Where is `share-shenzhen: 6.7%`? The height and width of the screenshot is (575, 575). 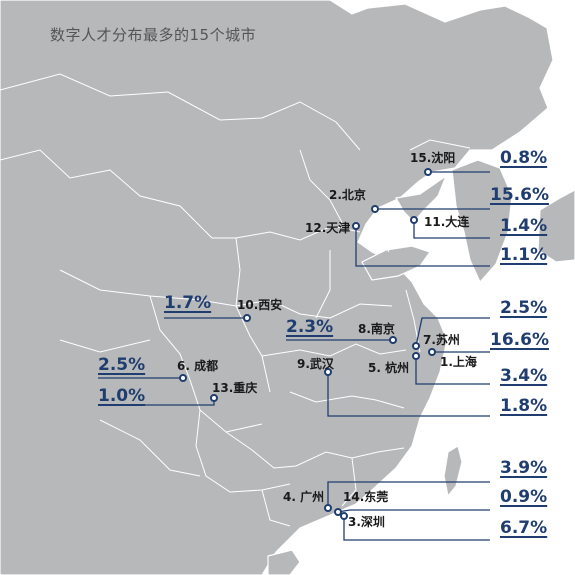 share-shenzhen: 6.7% is located at coordinates (524, 528).